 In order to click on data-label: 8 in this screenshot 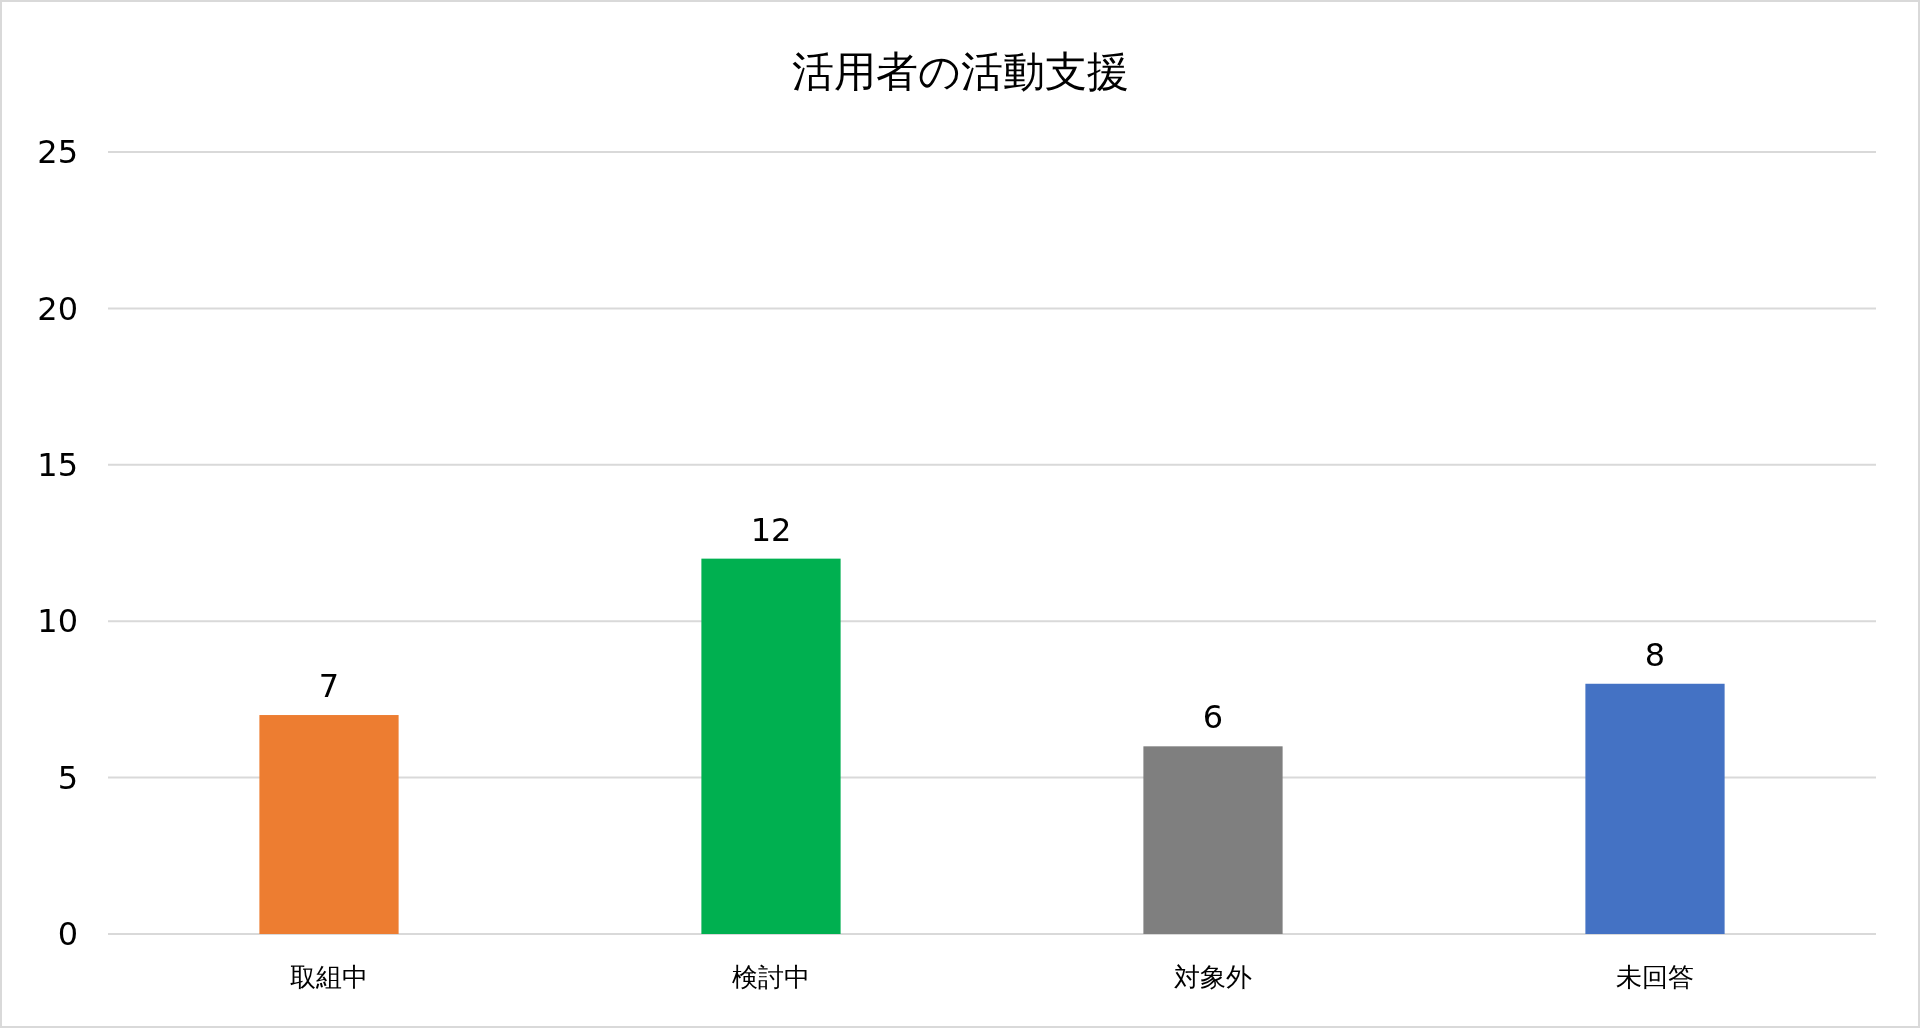, I will do `click(1655, 654)`.